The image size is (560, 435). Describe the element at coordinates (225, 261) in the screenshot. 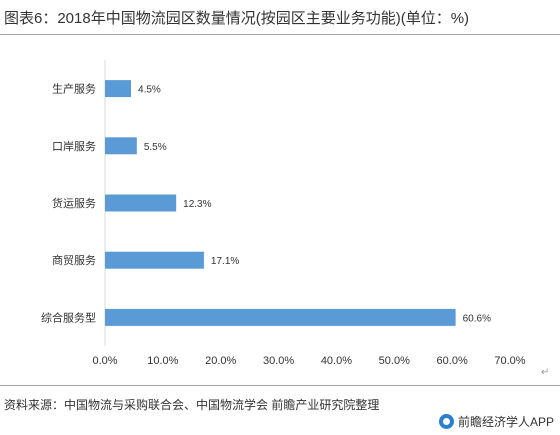

I see `data-label-4: 17.1%` at that location.